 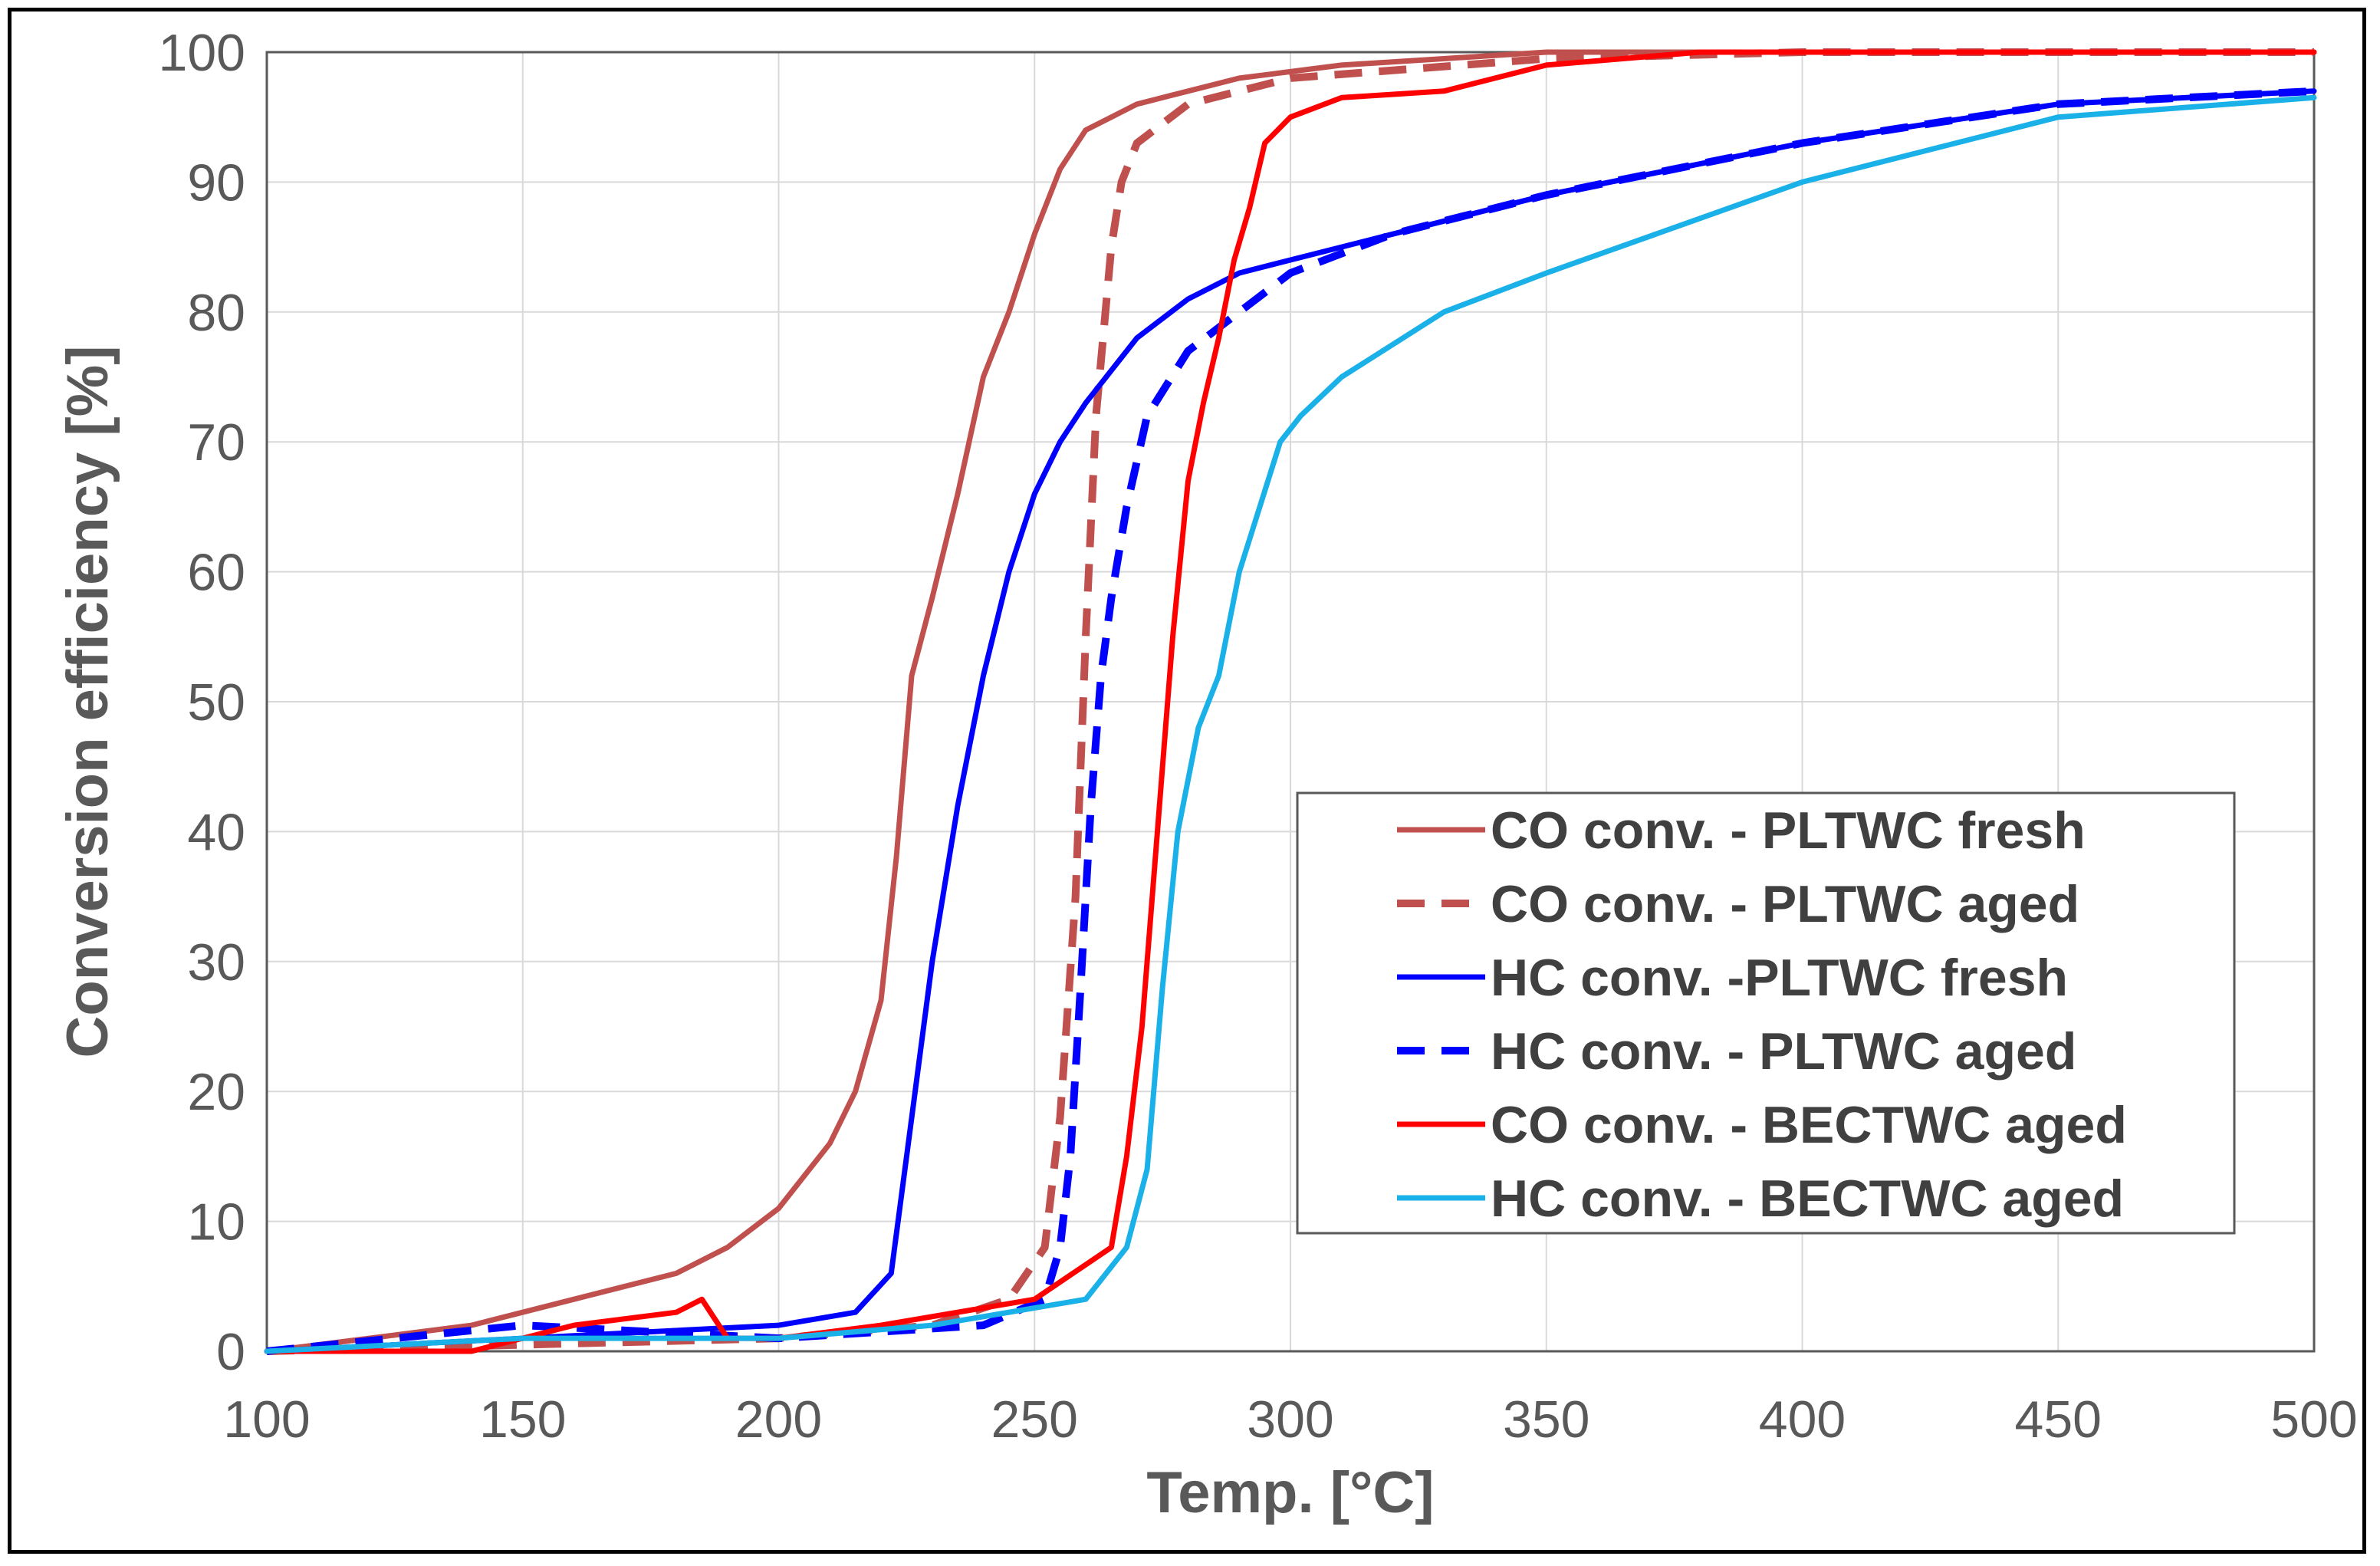 What do you see at coordinates (1779, 978) in the screenshot?
I see `legend-label: HC conv. -PLTWC fresh` at bounding box center [1779, 978].